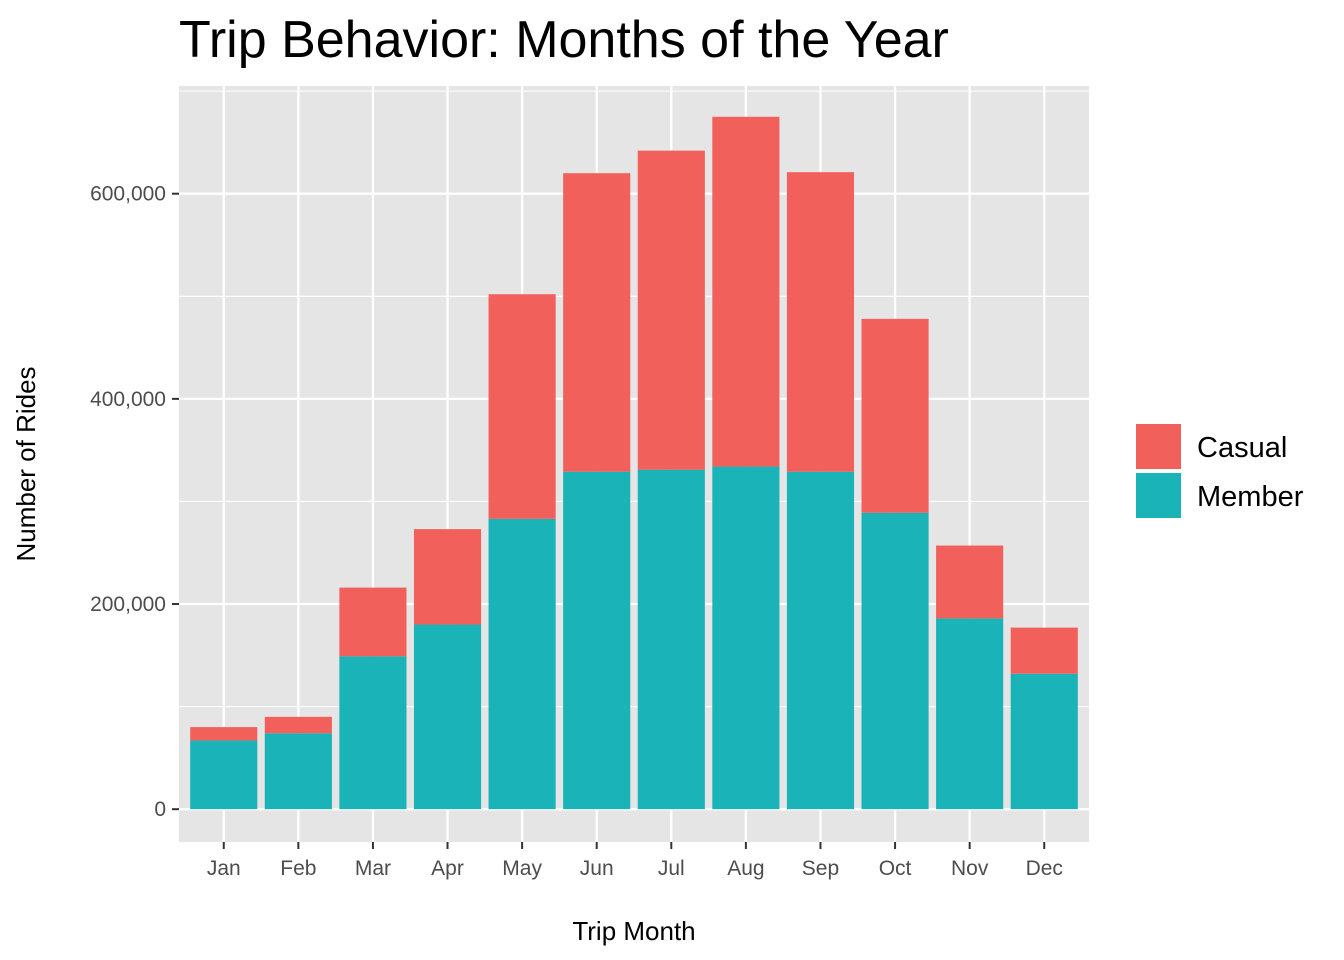 The height and width of the screenshot is (960, 1344). I want to click on bar-member-feb, so click(298, 771).